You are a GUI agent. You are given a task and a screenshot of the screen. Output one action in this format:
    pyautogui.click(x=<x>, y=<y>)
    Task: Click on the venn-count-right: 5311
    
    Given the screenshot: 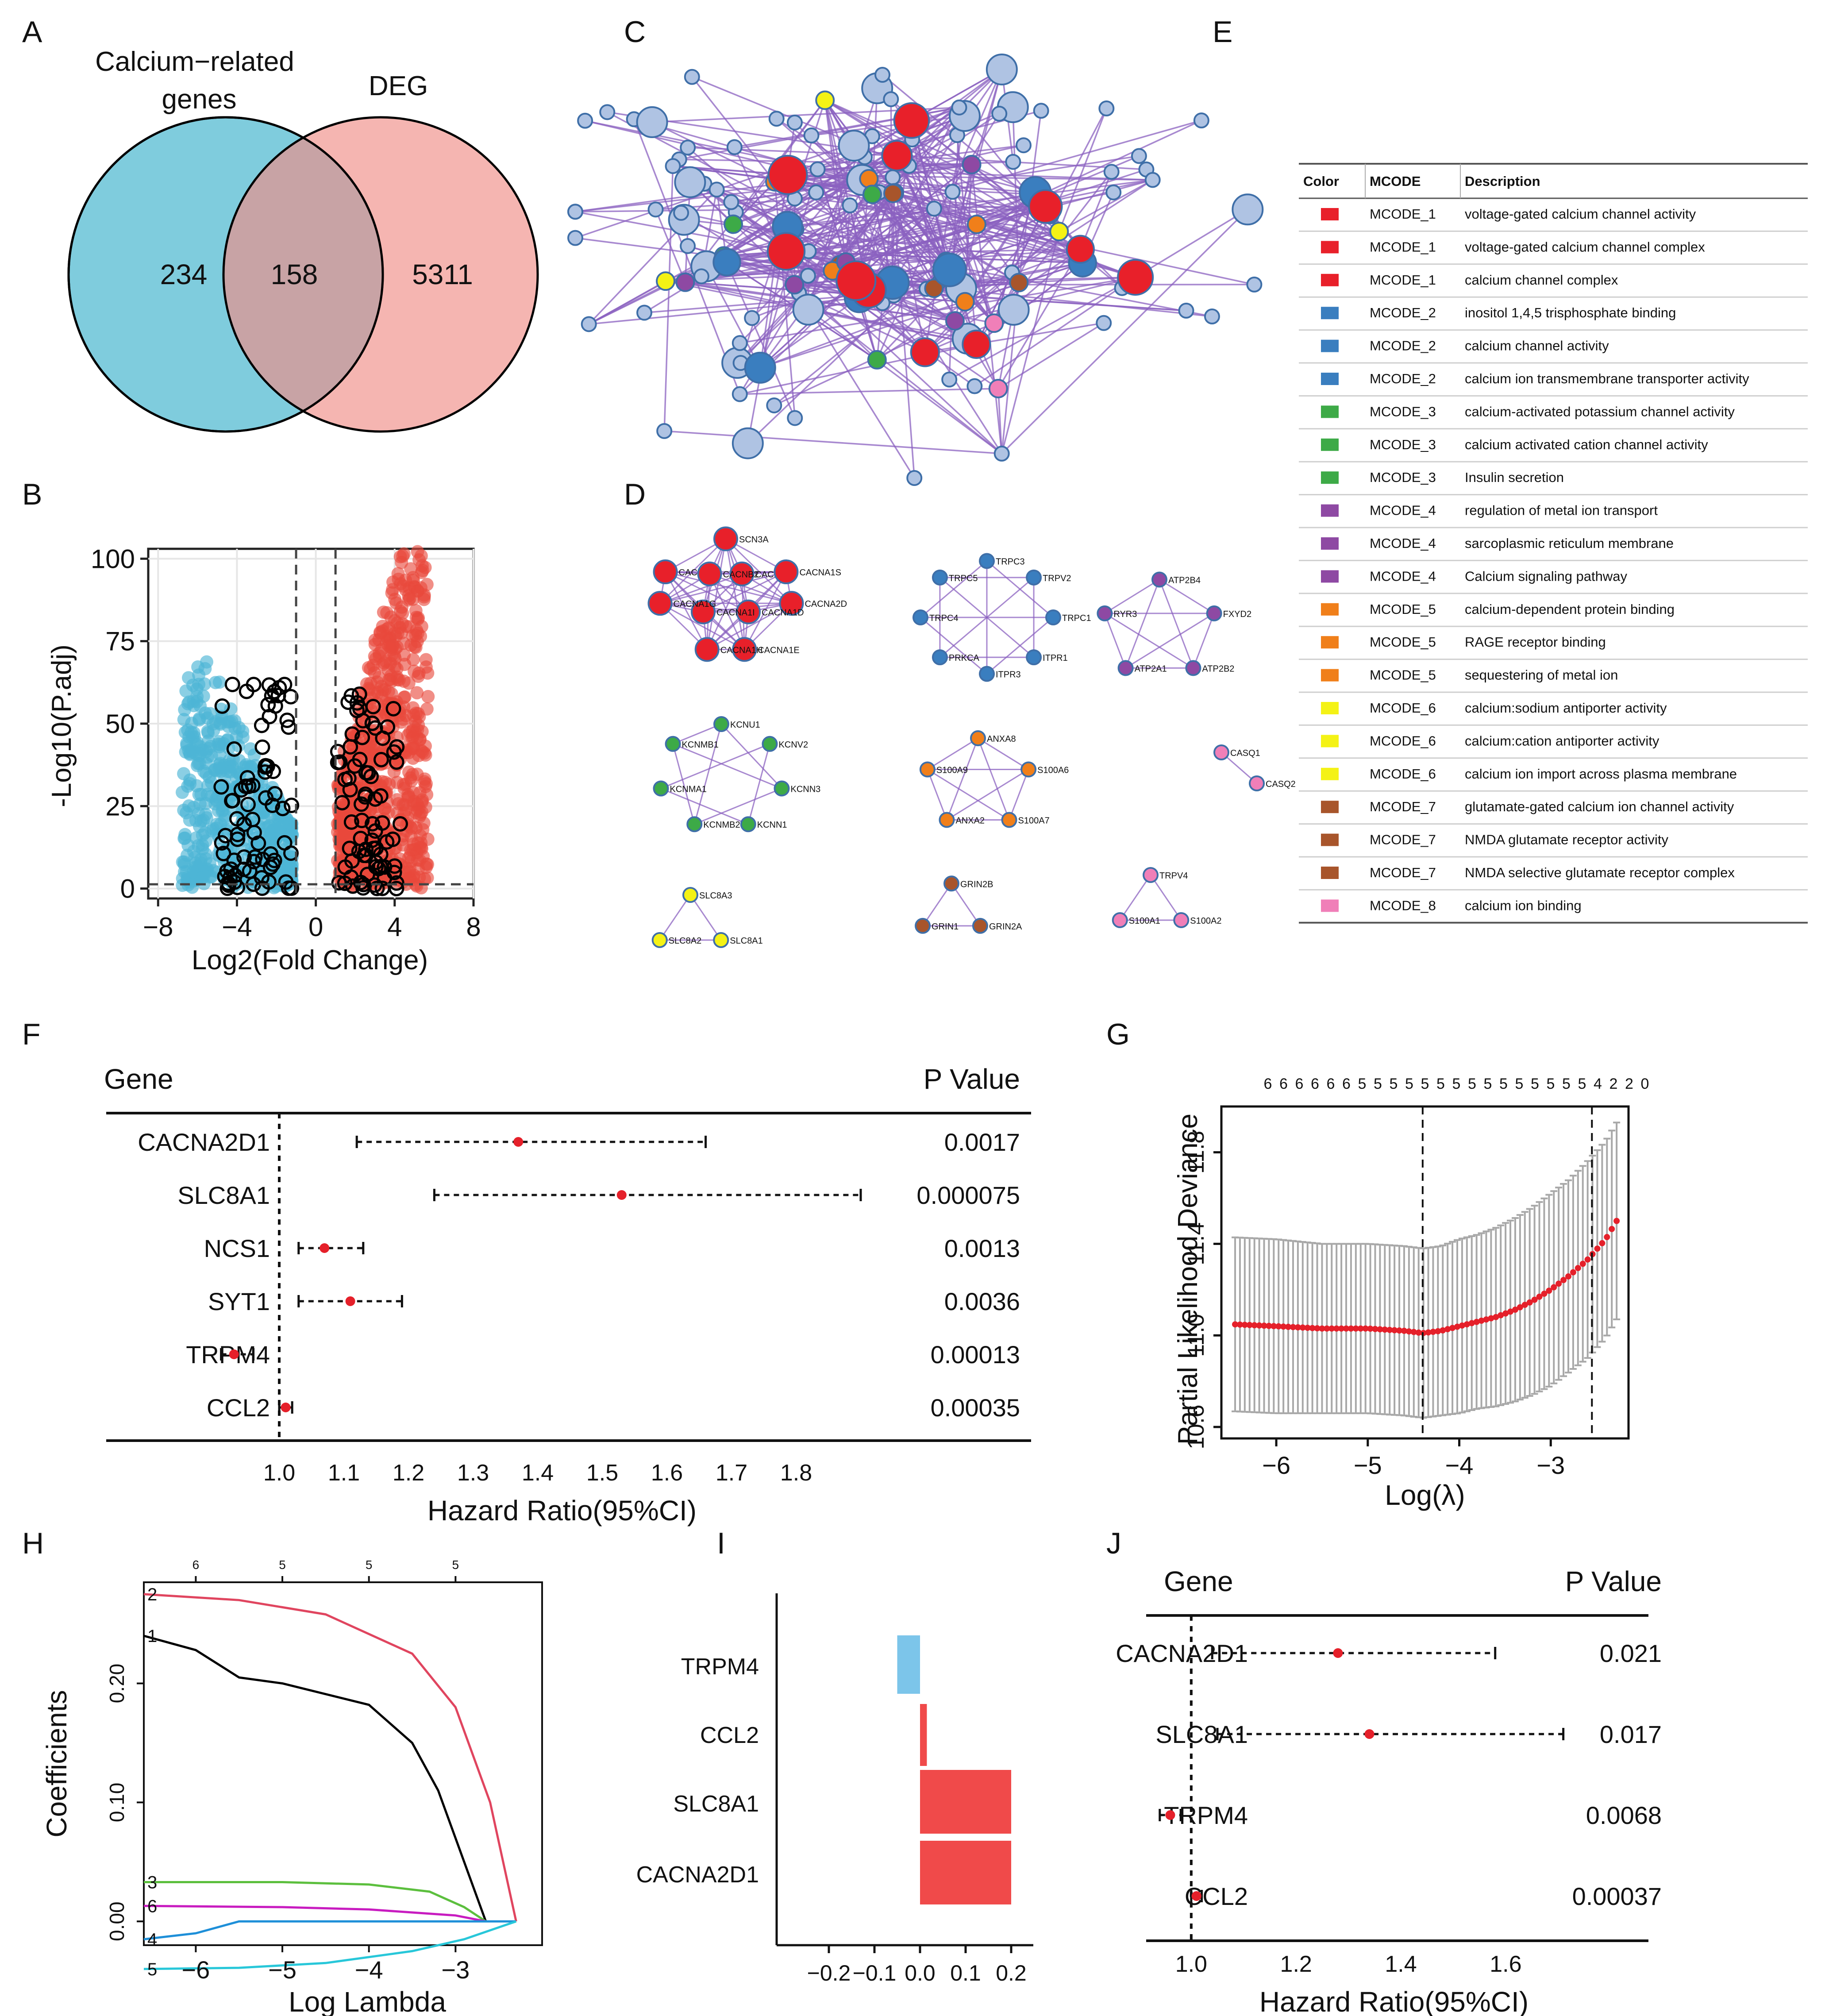 What is the action you would take?
    pyautogui.click(x=442, y=274)
    